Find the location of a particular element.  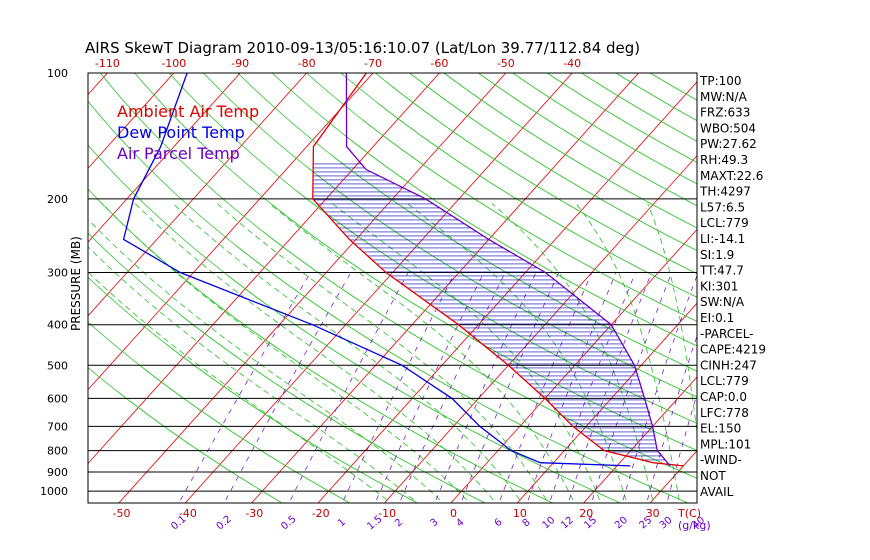

top-temp-tick-label: -110 is located at coordinates (107, 63).